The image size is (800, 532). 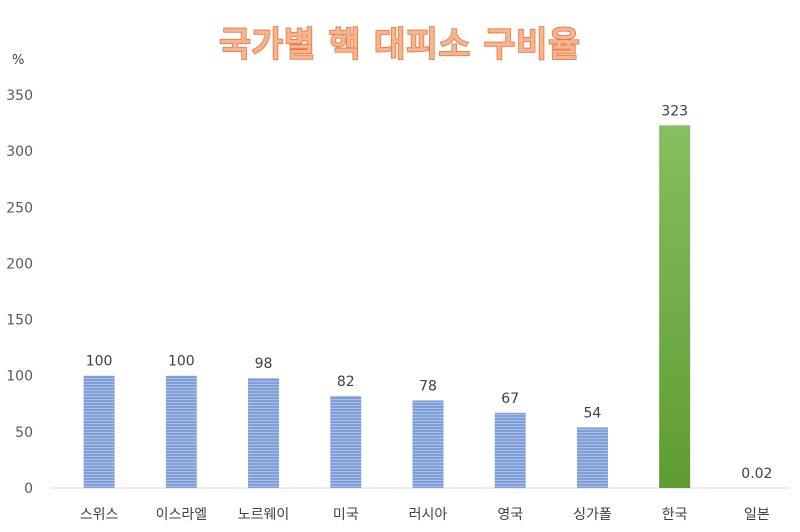 I want to click on x-tick-label: 러시아, so click(x=428, y=515).